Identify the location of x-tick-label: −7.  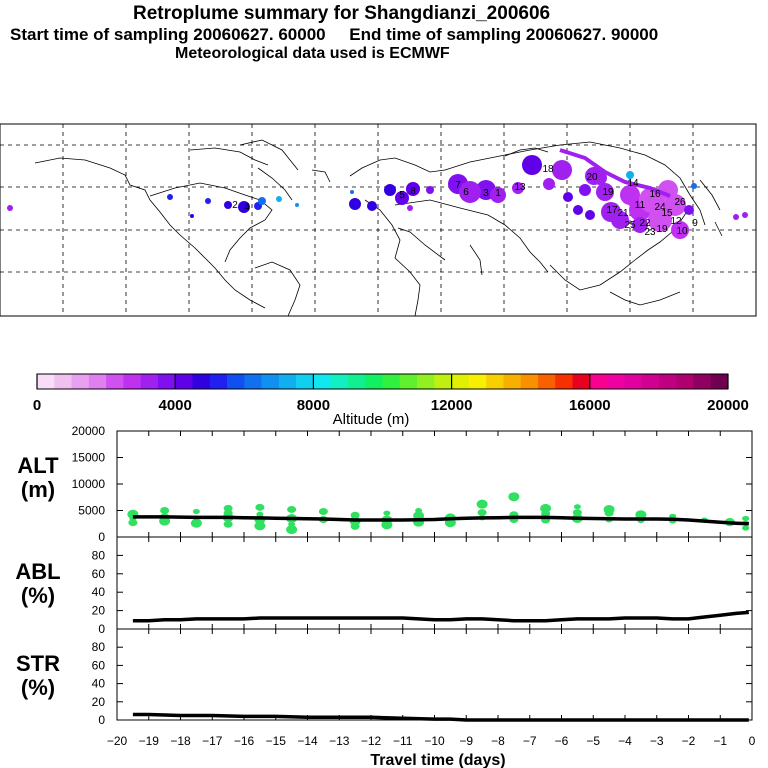
(530, 741).